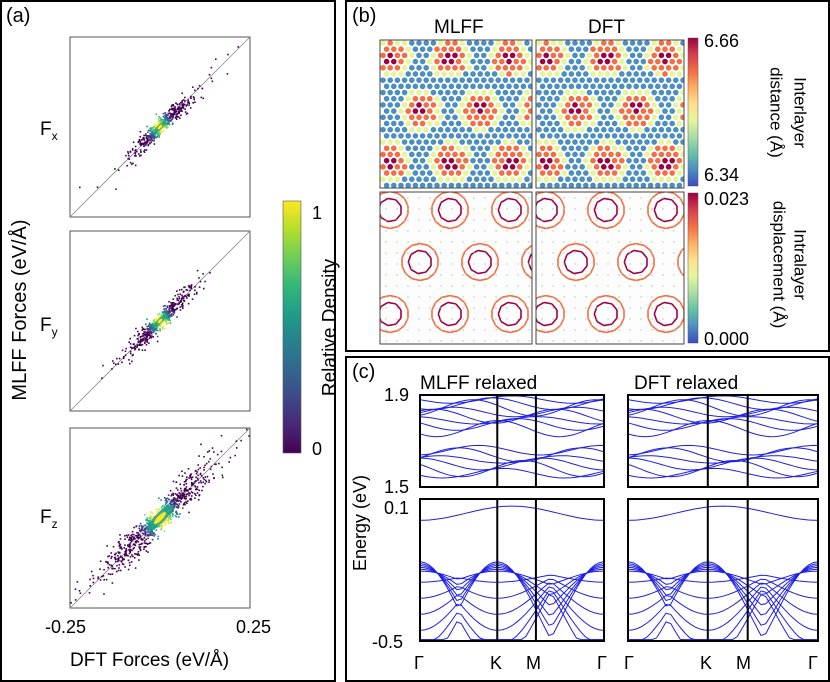  I want to click on kpoint-m-b: M, so click(743, 663).